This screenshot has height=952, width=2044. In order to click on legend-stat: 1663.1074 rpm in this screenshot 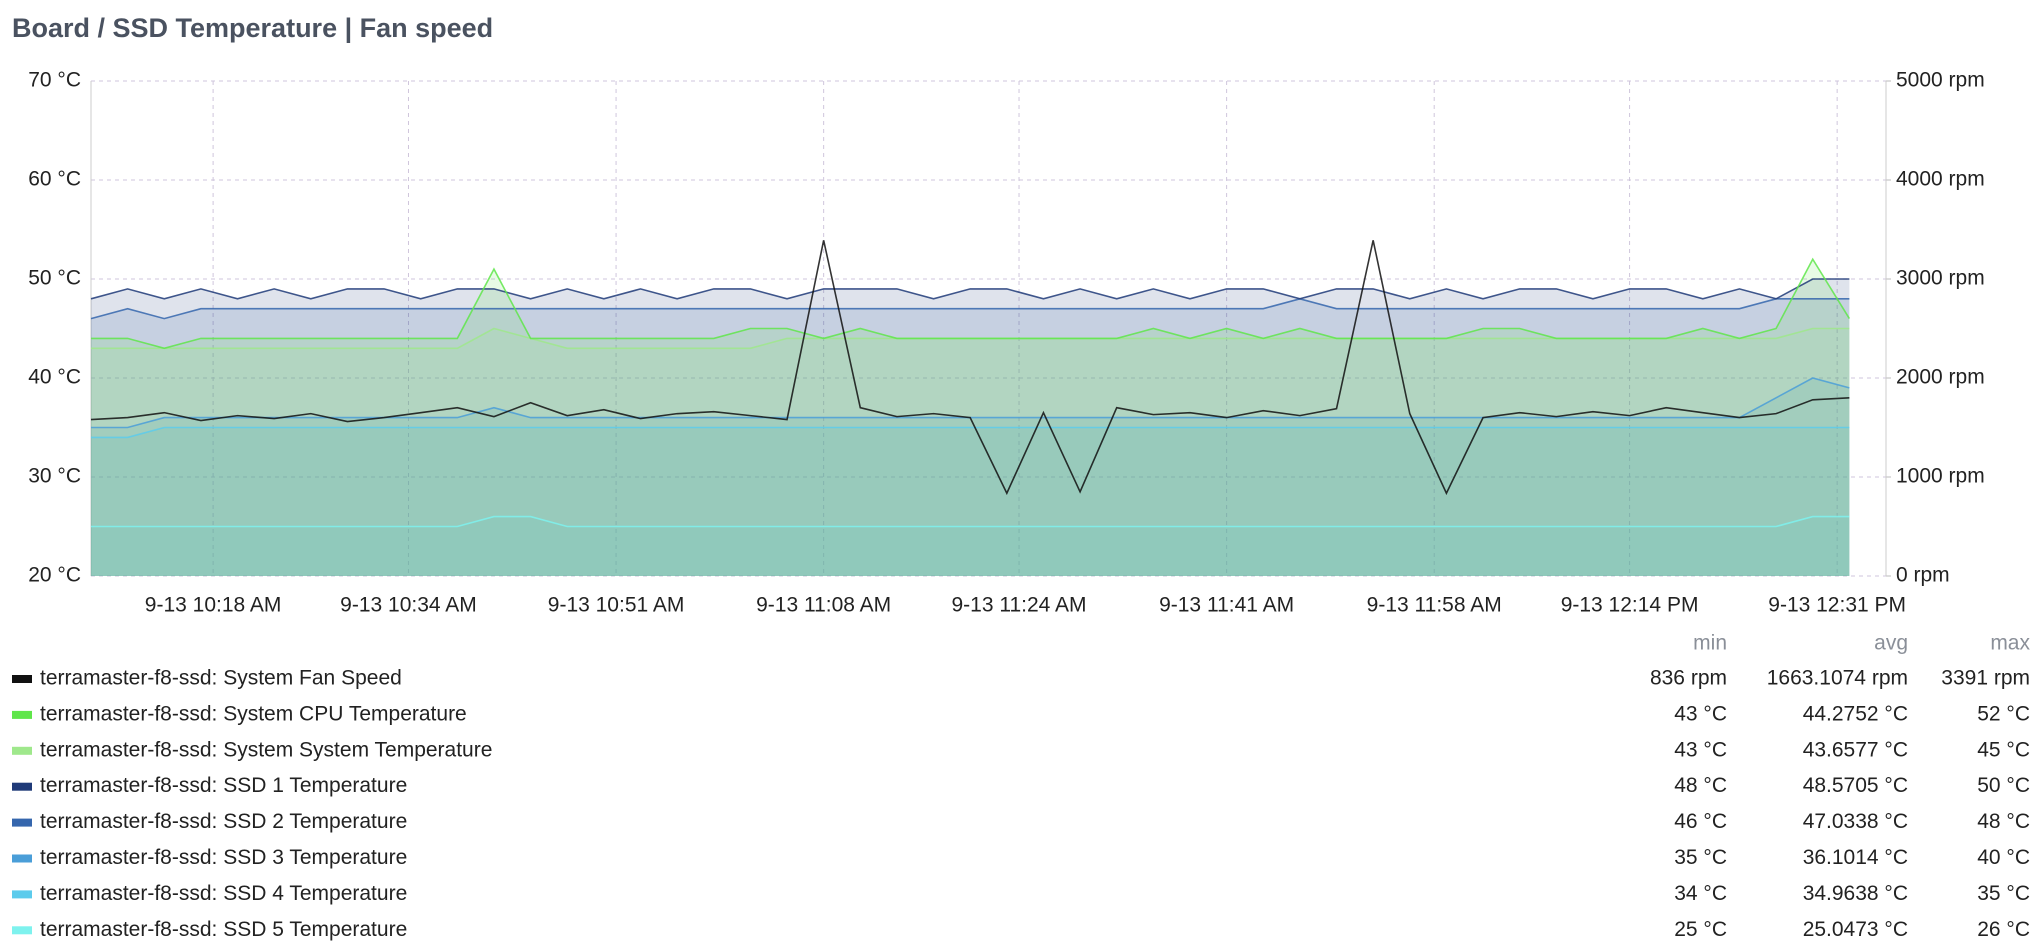, I will do `click(1837, 678)`.